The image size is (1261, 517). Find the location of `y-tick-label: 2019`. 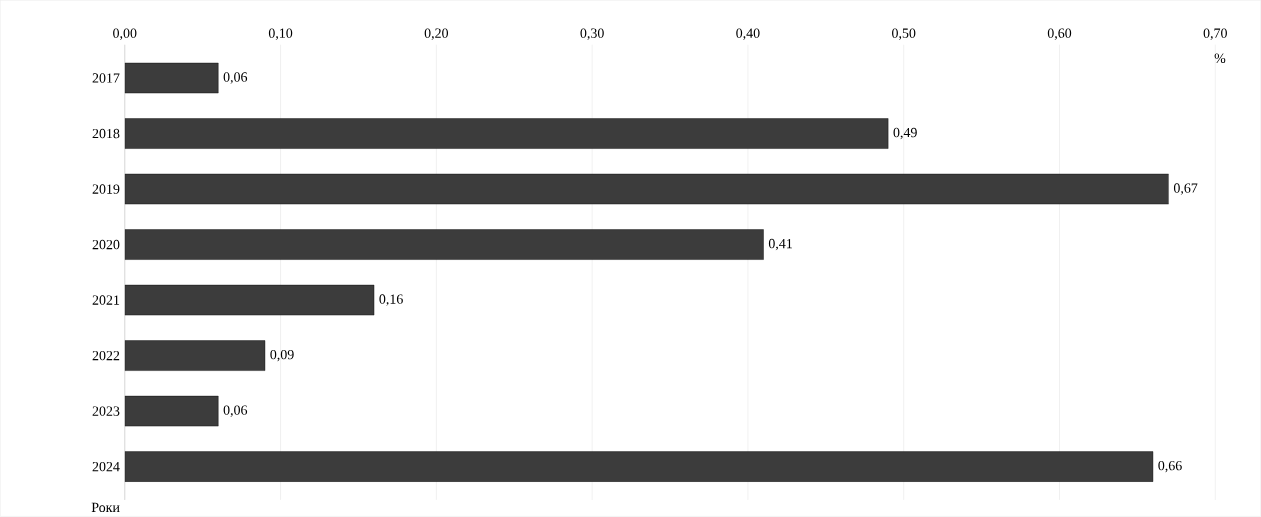

y-tick-label: 2019 is located at coordinates (106, 189).